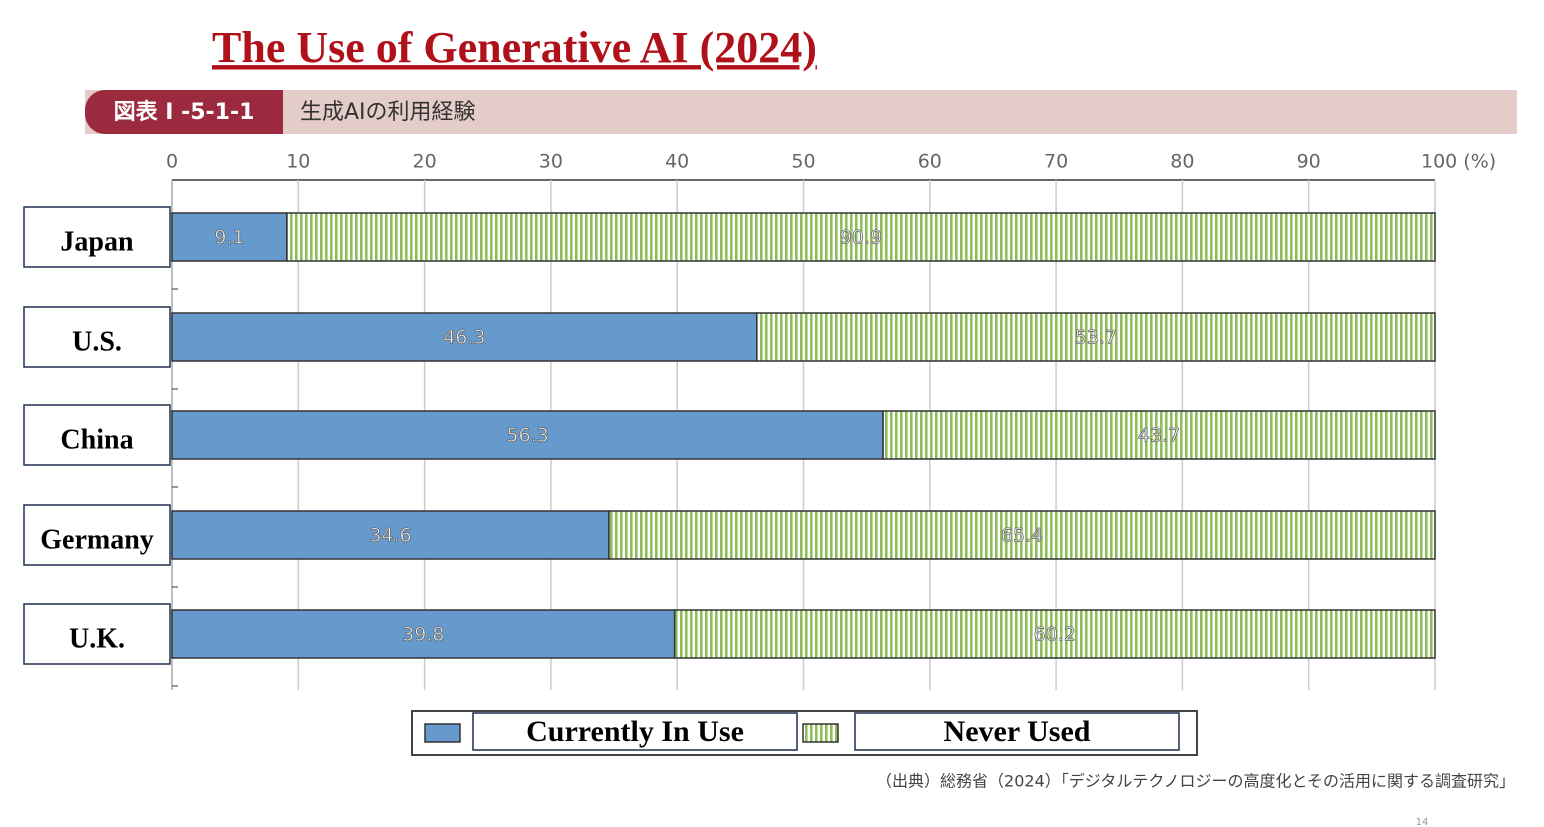  What do you see at coordinates (803, 162) in the screenshot?
I see `x-tick-label: 50` at bounding box center [803, 162].